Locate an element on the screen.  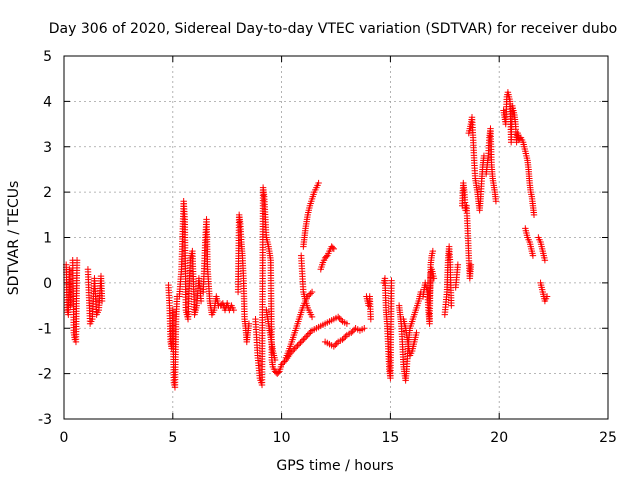
x-axis-label: GPS time / hours is located at coordinates (334, 466).